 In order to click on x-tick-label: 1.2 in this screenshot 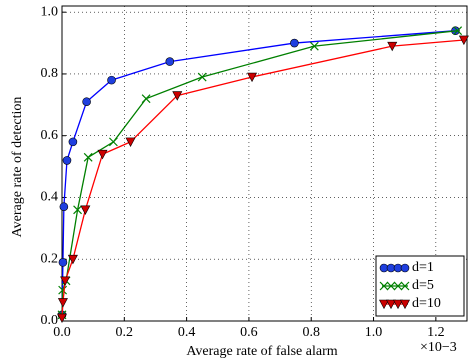, I will do `click(436, 332)`.